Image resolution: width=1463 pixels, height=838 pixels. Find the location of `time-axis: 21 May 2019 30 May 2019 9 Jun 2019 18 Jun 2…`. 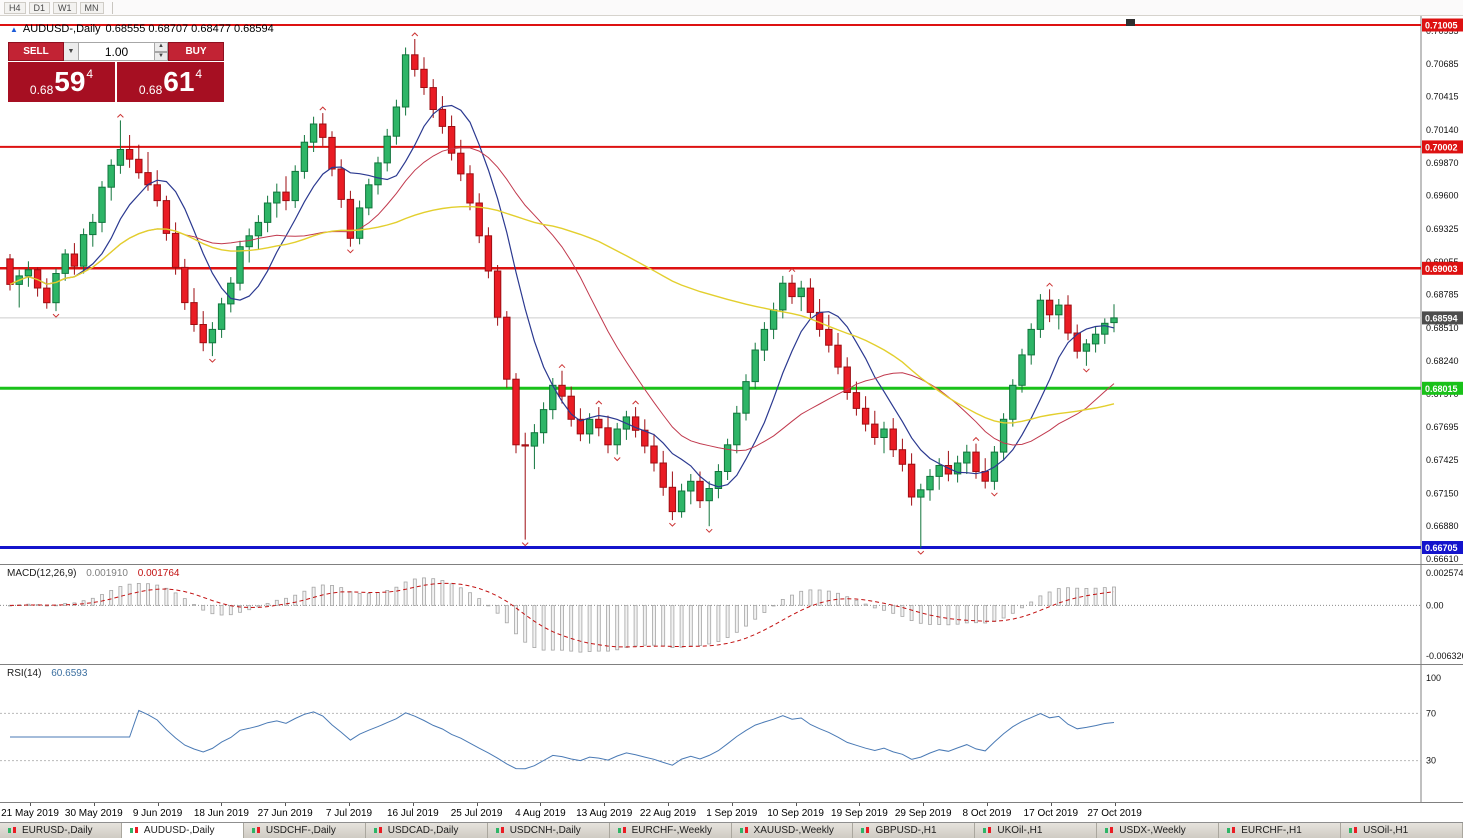

time-axis: 21 May 2019 30 May 2019 9 Jun 2019 18 Jun 2… is located at coordinates (731, 812).